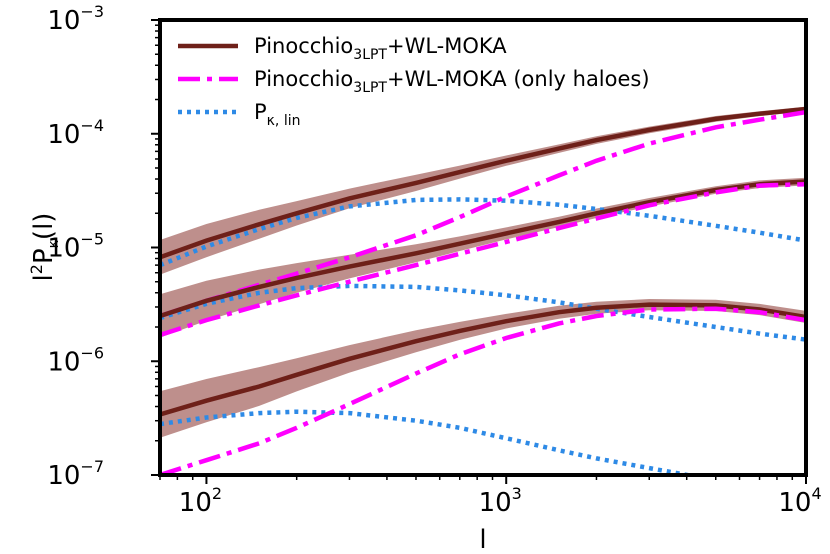 The width and height of the screenshot is (830, 554). What do you see at coordinates (44, 247) in the screenshot?
I see `y-axis-title: l2Pκ(l)` at bounding box center [44, 247].